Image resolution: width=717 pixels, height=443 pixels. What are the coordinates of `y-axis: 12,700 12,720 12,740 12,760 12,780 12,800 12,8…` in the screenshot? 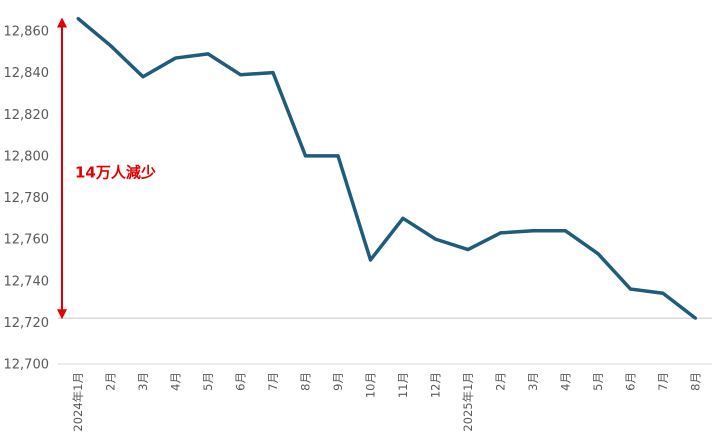 It's located at (27, 199).